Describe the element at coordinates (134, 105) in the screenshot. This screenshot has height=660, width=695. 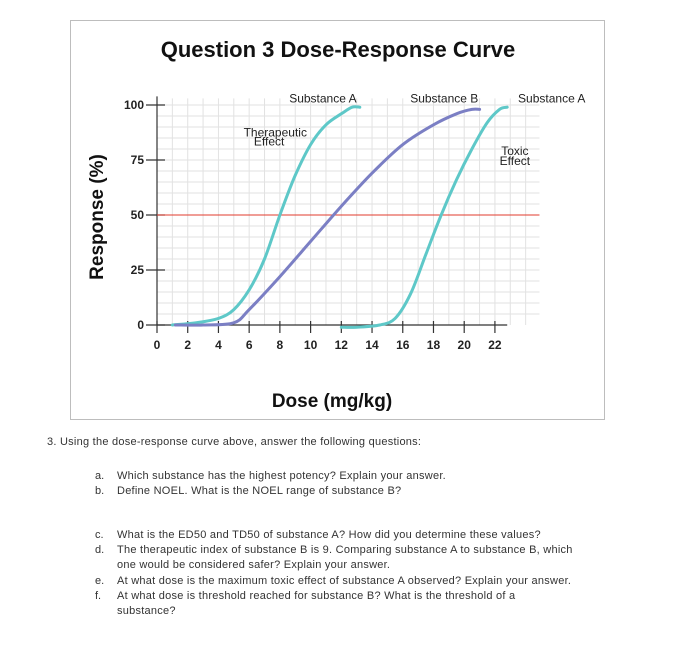
I see `y-tick-label: 100` at that location.